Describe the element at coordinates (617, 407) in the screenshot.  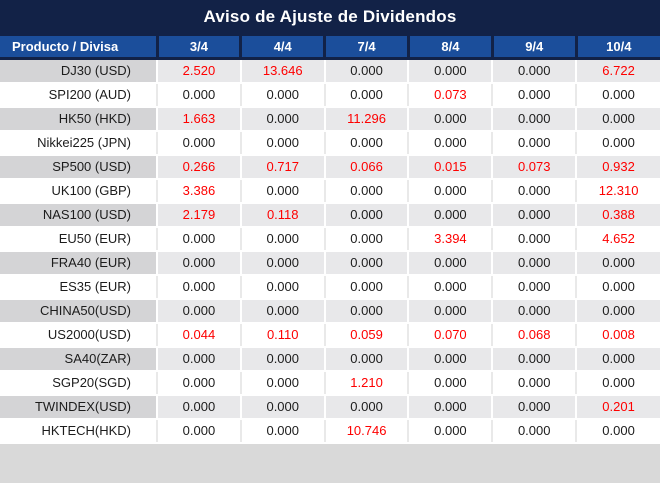
I see `value-cell: 0.201` at that location.